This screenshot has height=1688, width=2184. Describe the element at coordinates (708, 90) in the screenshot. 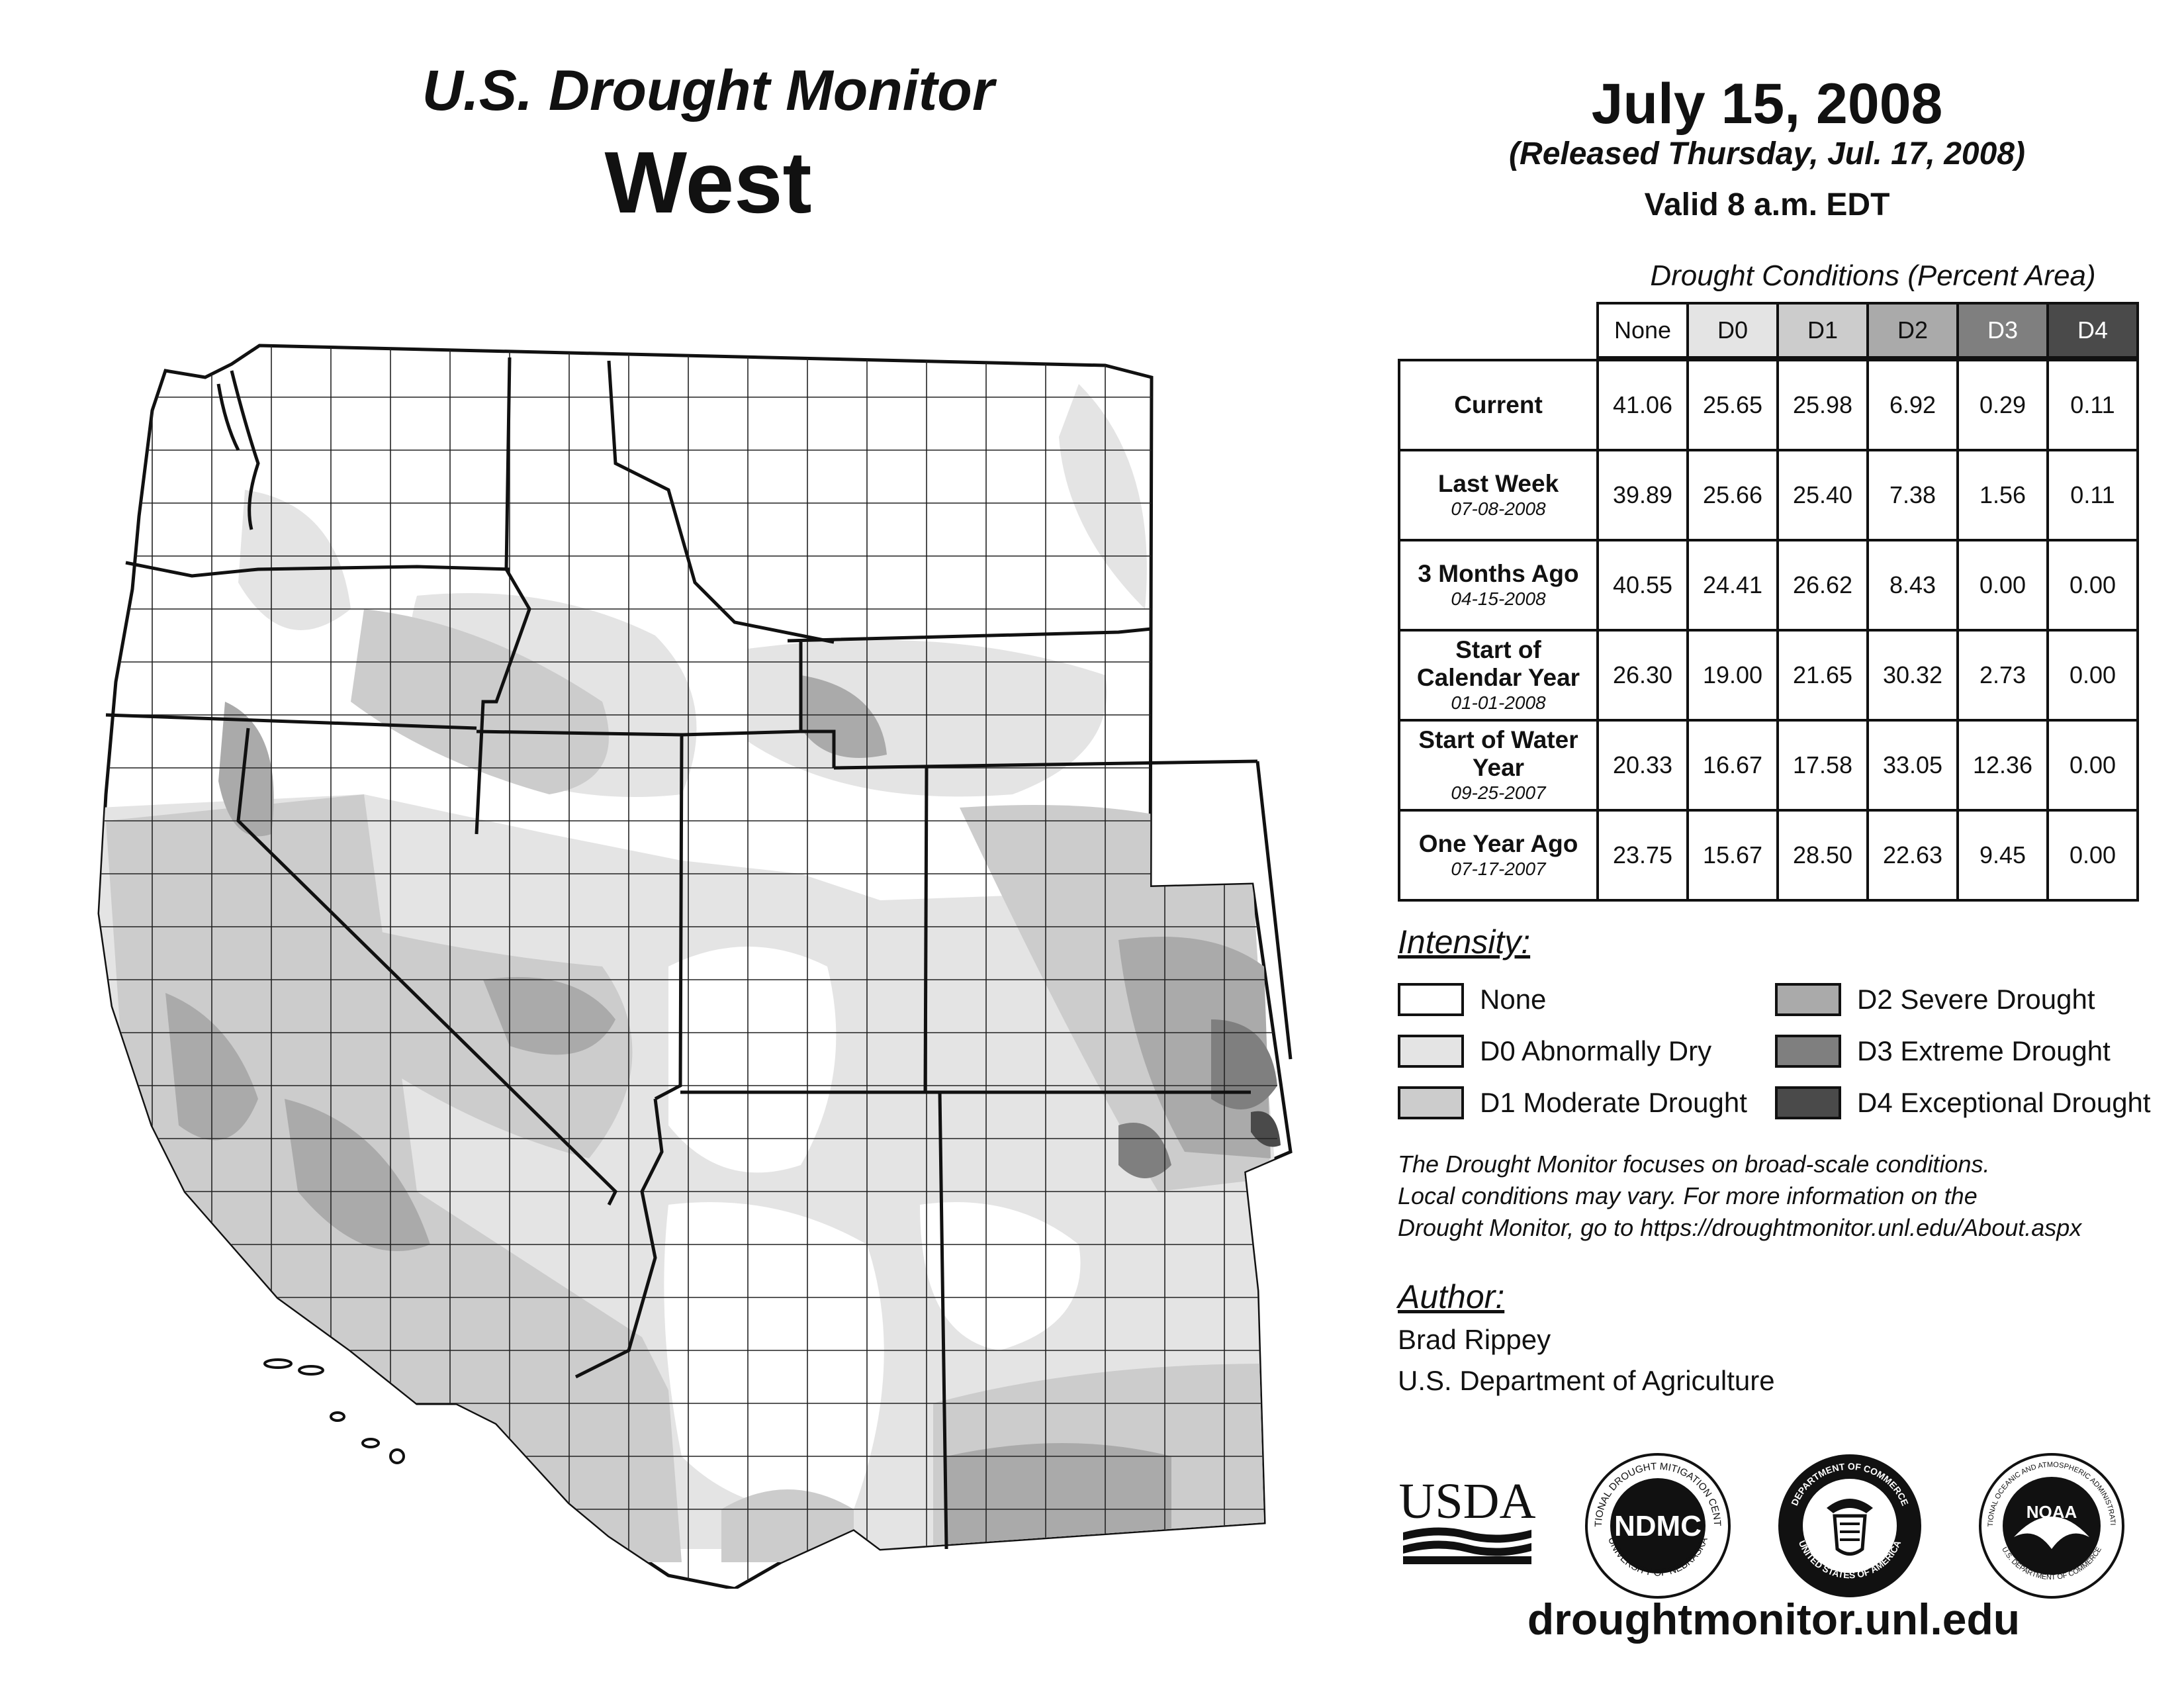

I see `map-title: U.S. Drought Monitor` at that location.